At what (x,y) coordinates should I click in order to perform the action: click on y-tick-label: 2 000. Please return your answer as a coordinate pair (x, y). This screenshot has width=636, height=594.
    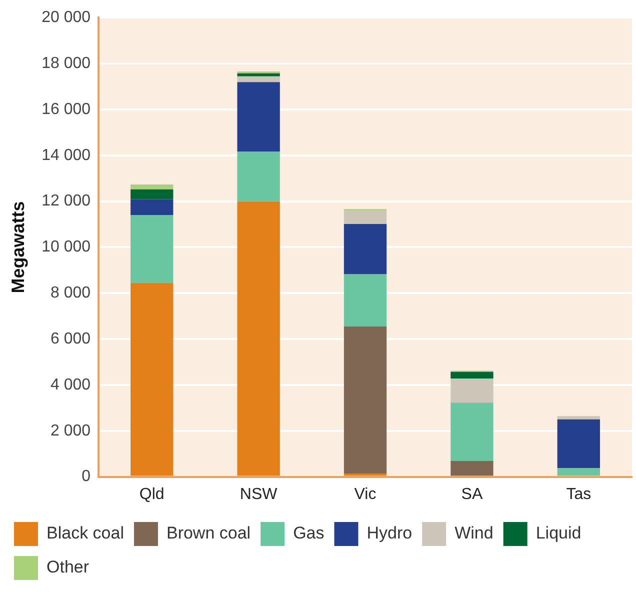
    Looking at the image, I should click on (70, 431).